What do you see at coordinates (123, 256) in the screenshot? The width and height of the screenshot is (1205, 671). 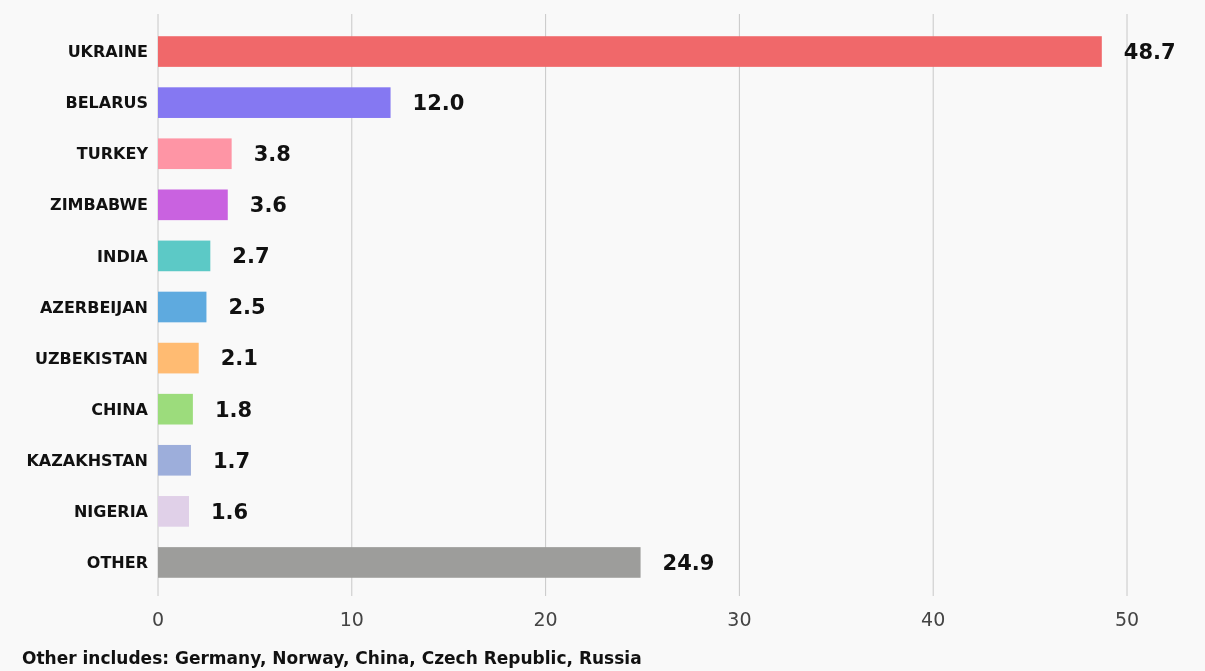 I see `y-tick-label: INDIA` at bounding box center [123, 256].